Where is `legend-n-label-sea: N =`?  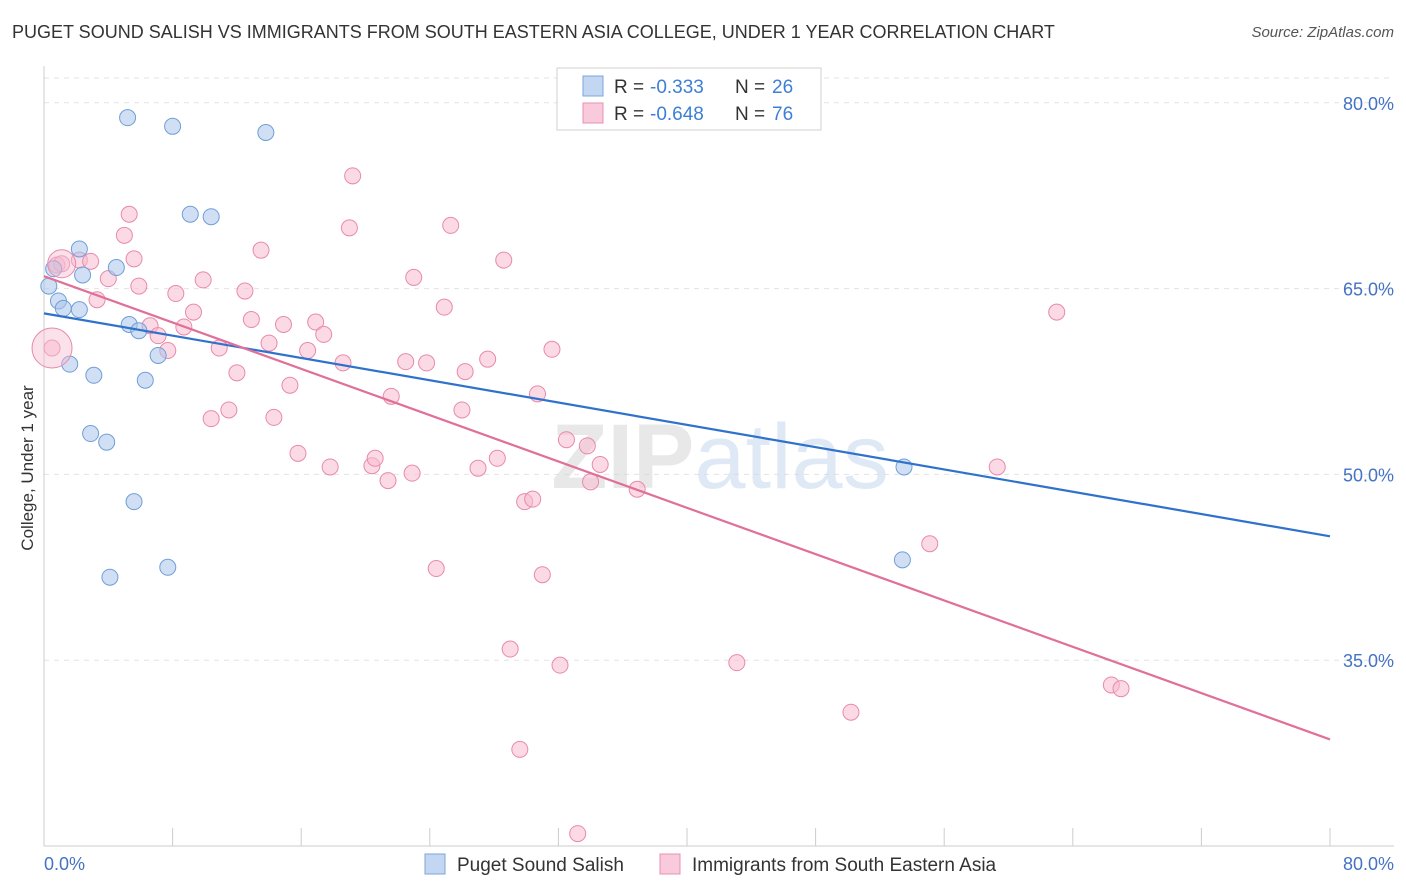
legend-n-label-sea: N = is located at coordinates (750, 114).